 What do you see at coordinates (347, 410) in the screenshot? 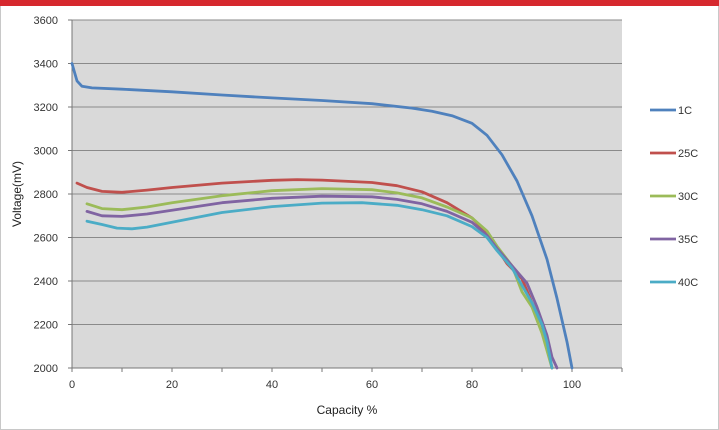
I see `x-axis-label: Capacity %` at bounding box center [347, 410].